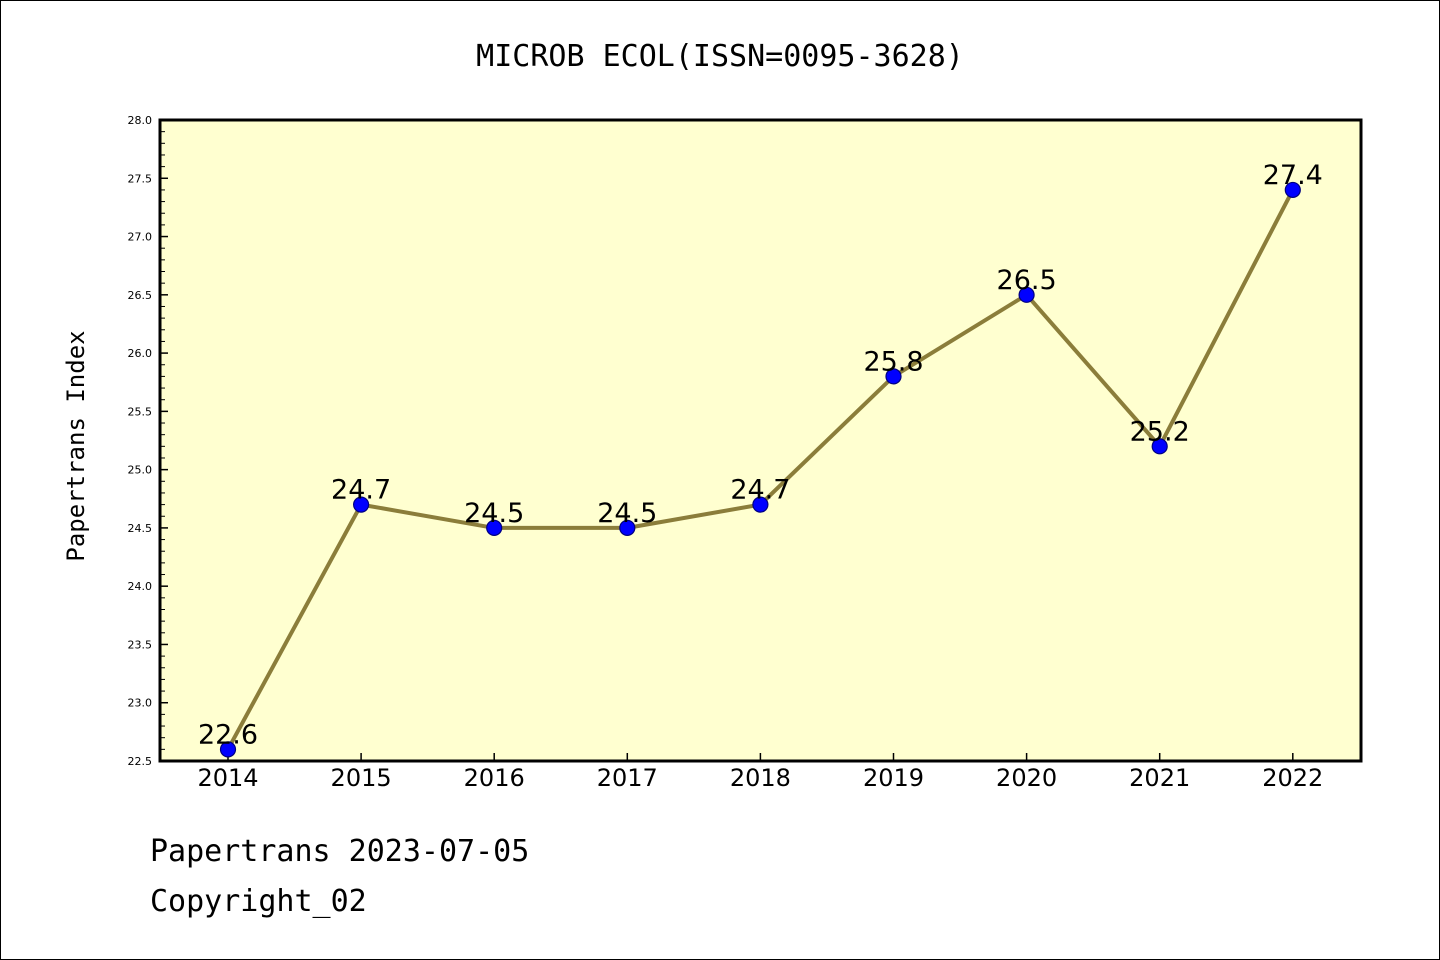 The height and width of the screenshot is (960, 1440). Describe the element at coordinates (140, 703) in the screenshot. I see `y-tick-label: 23.0` at that location.